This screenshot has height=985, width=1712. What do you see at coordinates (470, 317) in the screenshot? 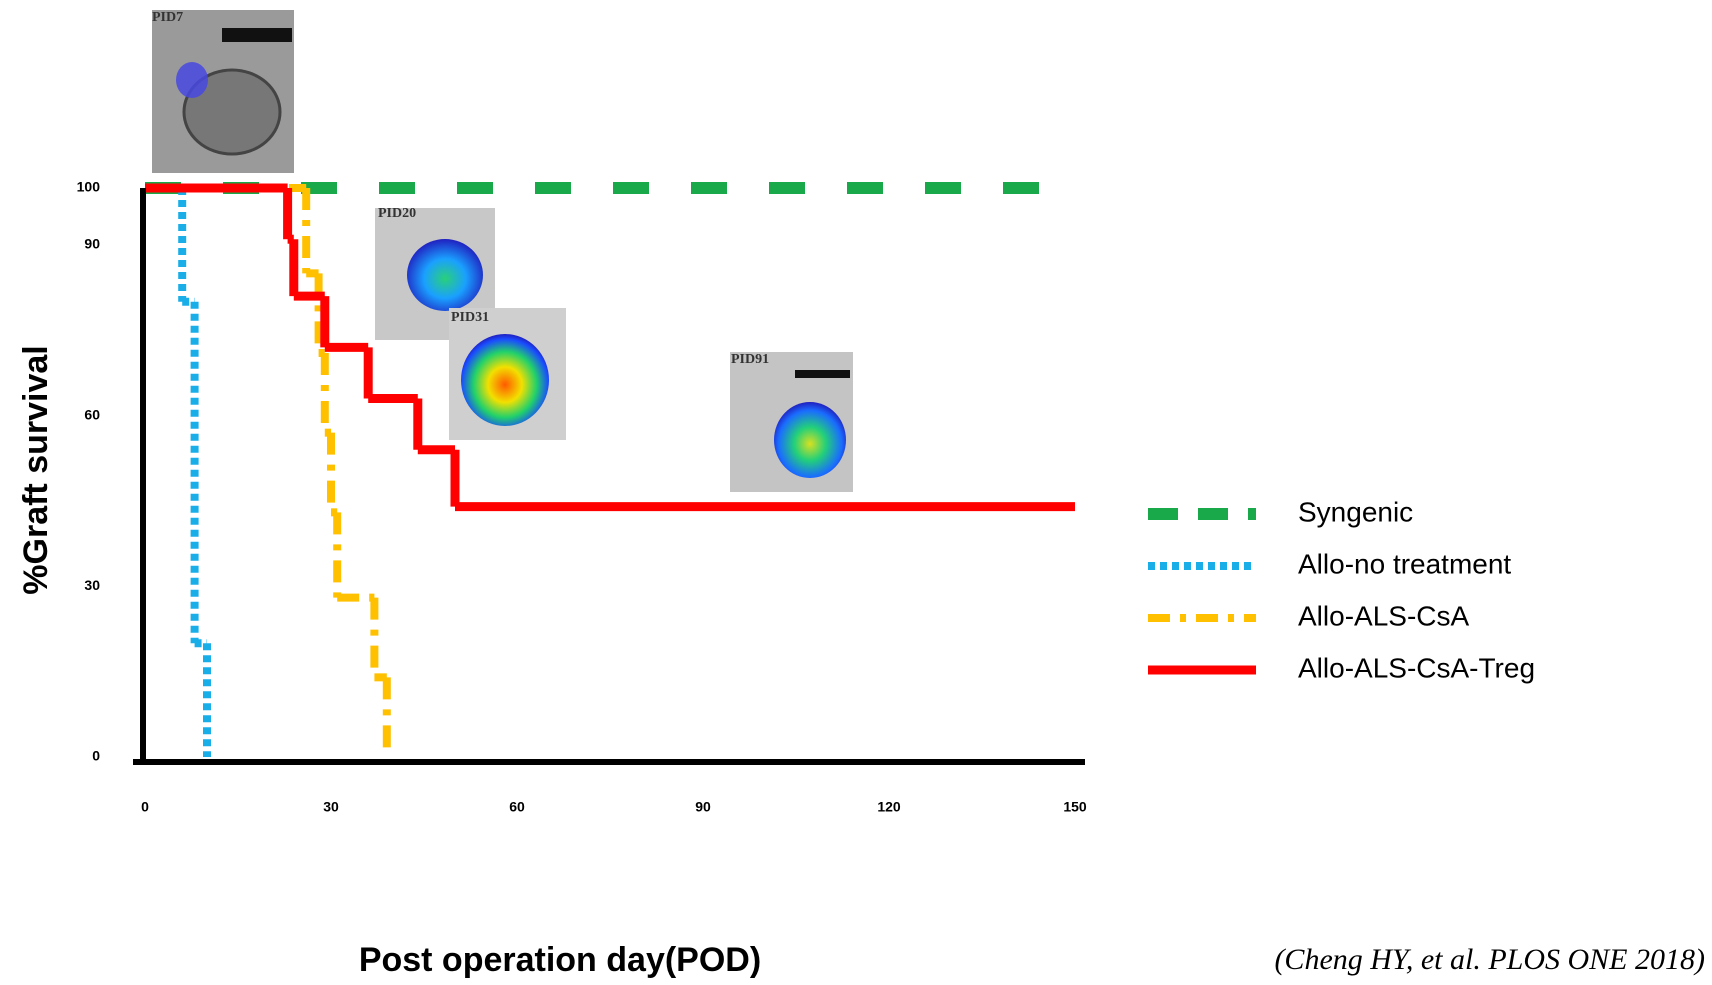
I see `image-label: PID31` at bounding box center [470, 317].